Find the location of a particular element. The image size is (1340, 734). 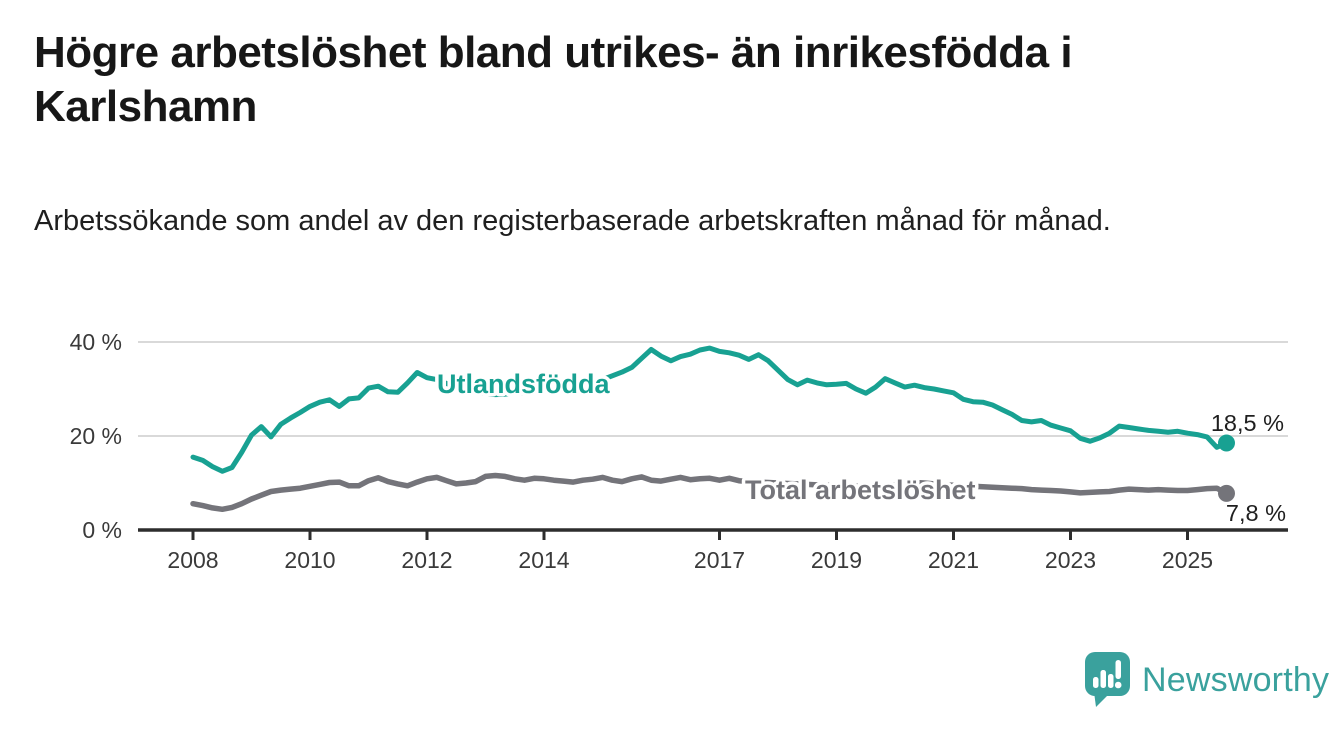

newsworthy-logo: Newsworthy is located at coordinates (1206, 680).